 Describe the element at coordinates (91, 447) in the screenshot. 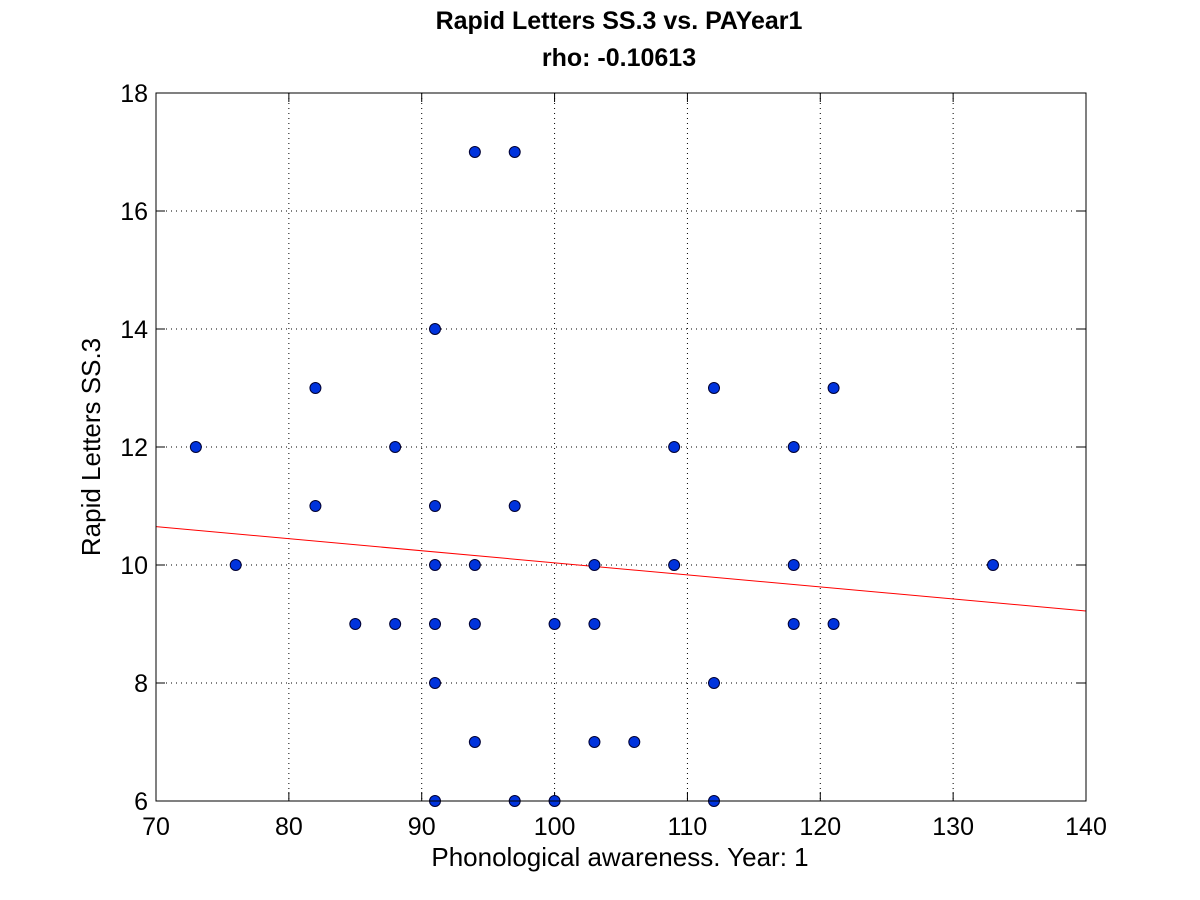

I see `y-axis-label: Rapid Letters SS.3` at that location.